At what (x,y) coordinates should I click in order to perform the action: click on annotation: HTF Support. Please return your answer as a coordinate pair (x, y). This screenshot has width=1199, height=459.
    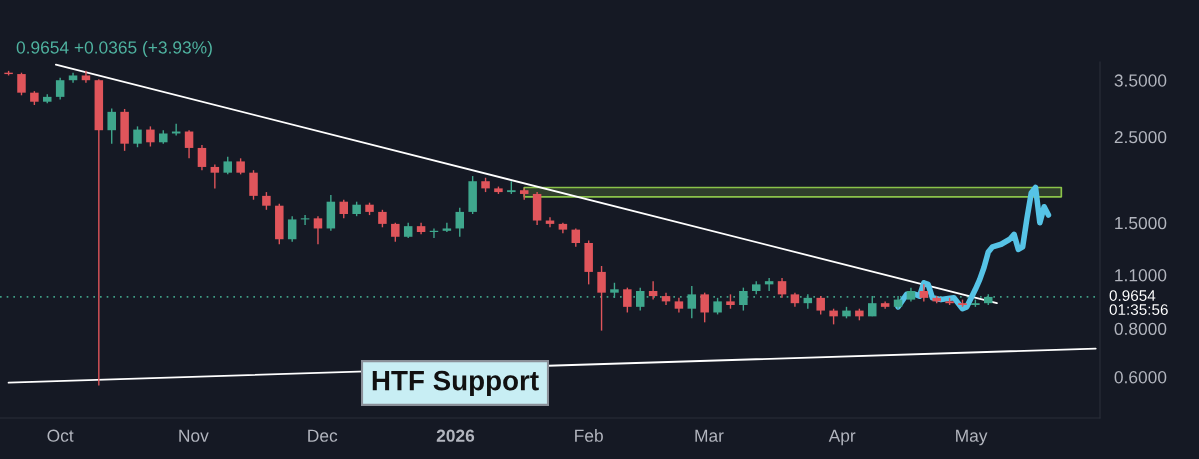
    Looking at the image, I should click on (455, 383).